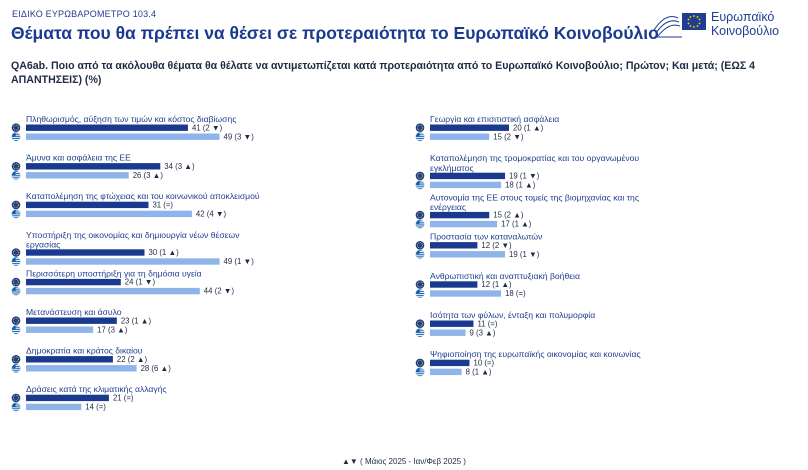 The height and width of the screenshot is (470, 808). What do you see at coordinates (162, 205) in the screenshot?
I see `data-label-eu: 31 (=)` at bounding box center [162, 205].